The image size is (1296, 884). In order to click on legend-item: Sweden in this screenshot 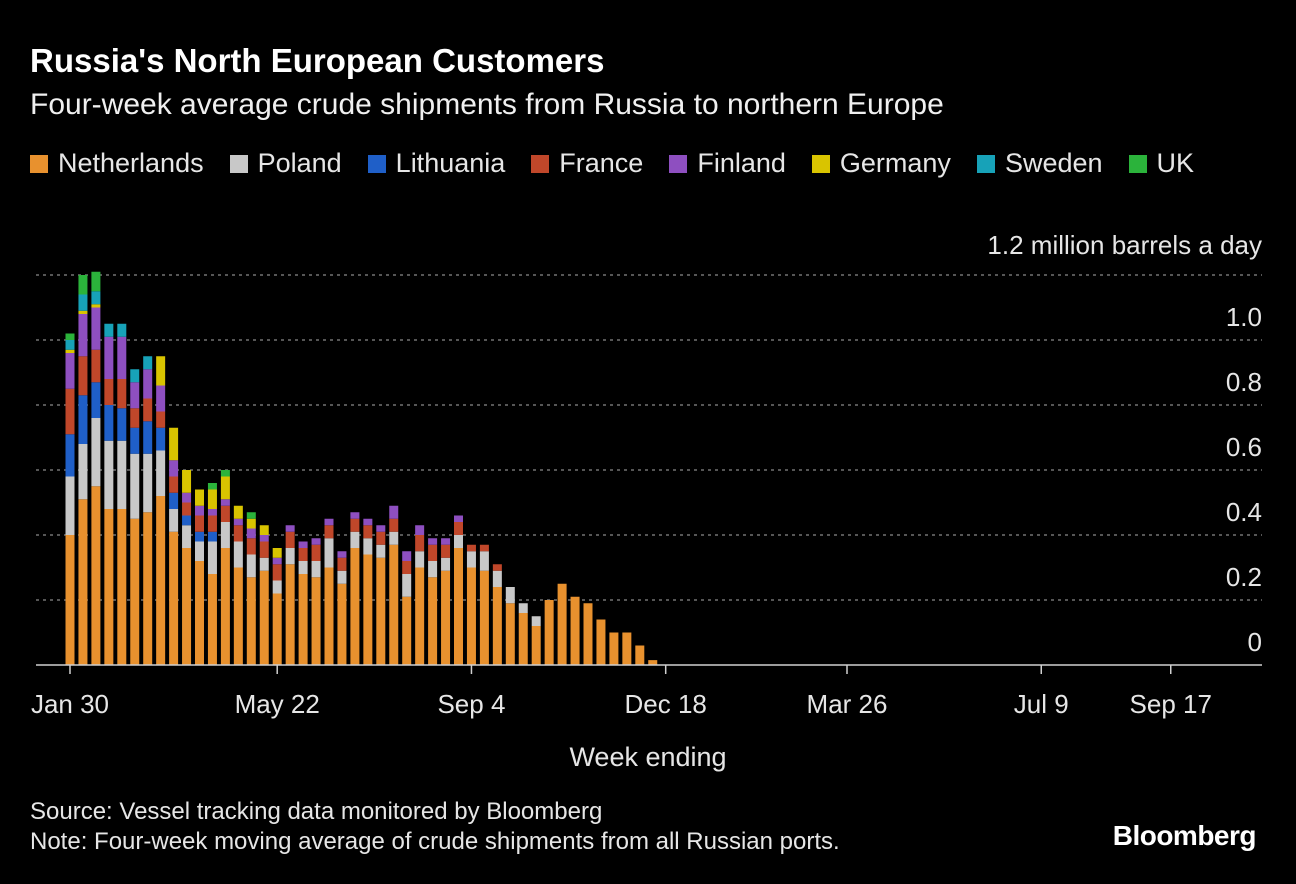, I will do `click(1039, 163)`.